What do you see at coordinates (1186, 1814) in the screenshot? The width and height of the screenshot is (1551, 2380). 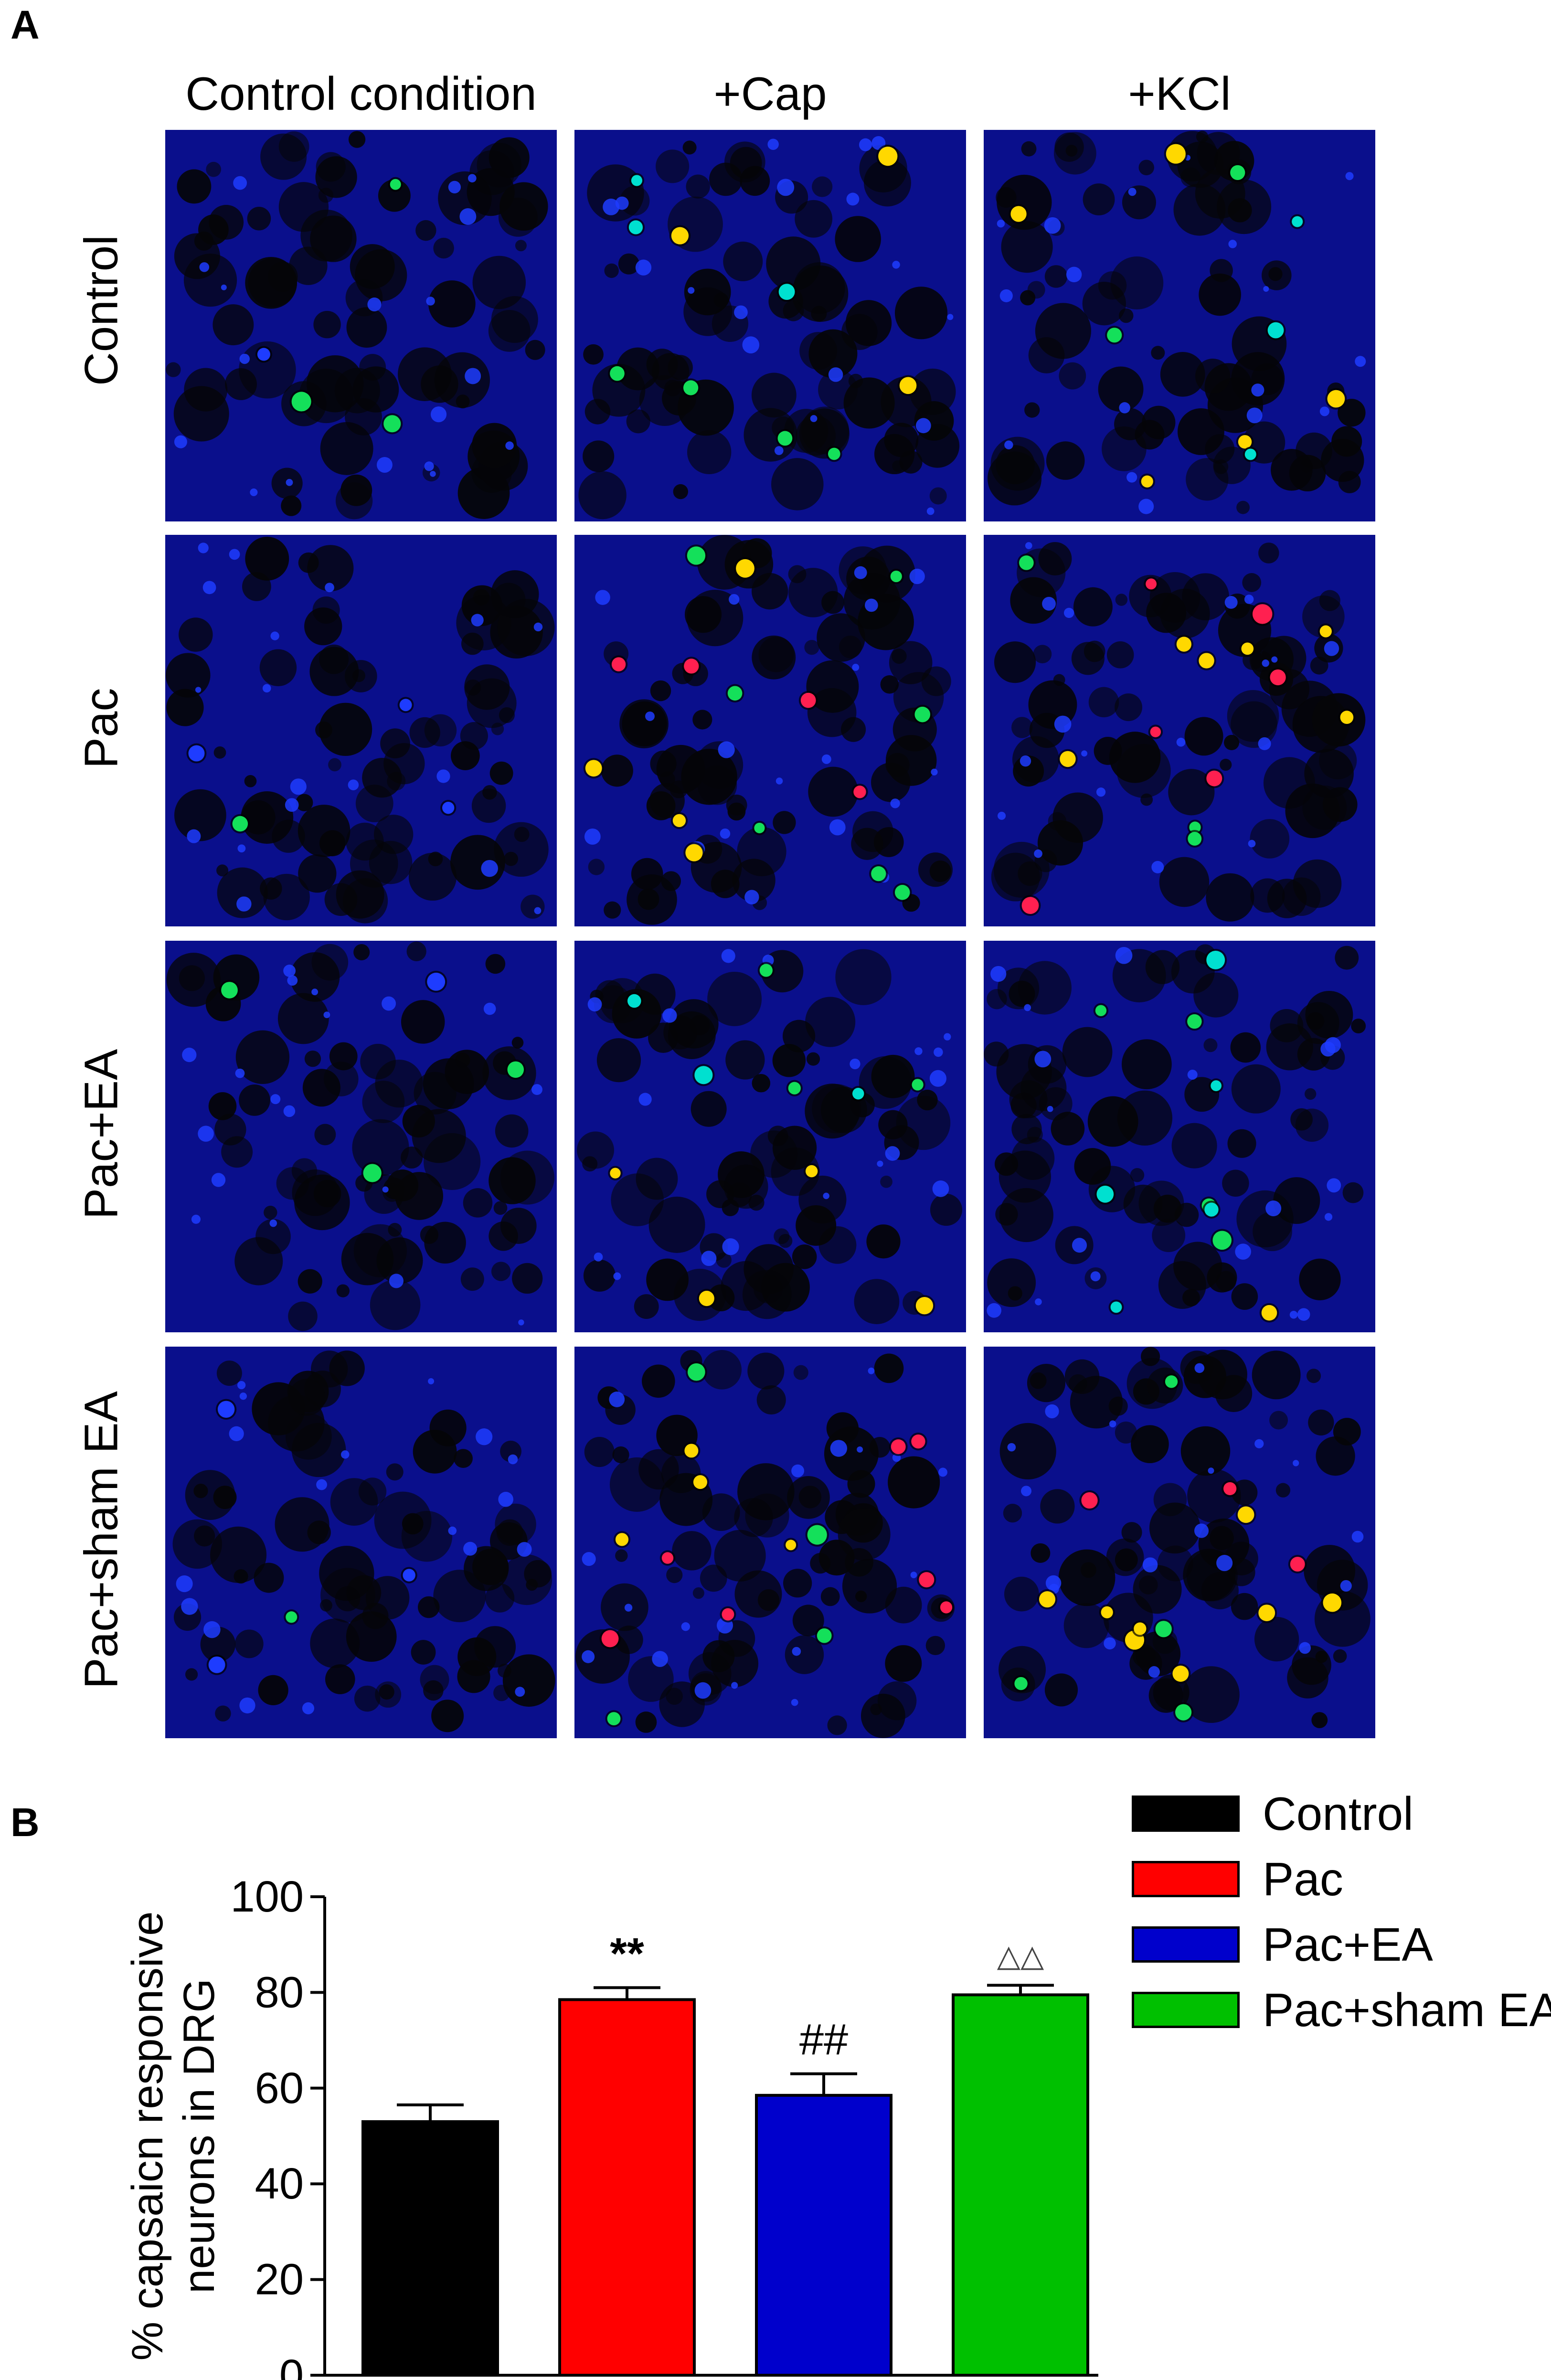 I see `legend-swatch-control` at bounding box center [1186, 1814].